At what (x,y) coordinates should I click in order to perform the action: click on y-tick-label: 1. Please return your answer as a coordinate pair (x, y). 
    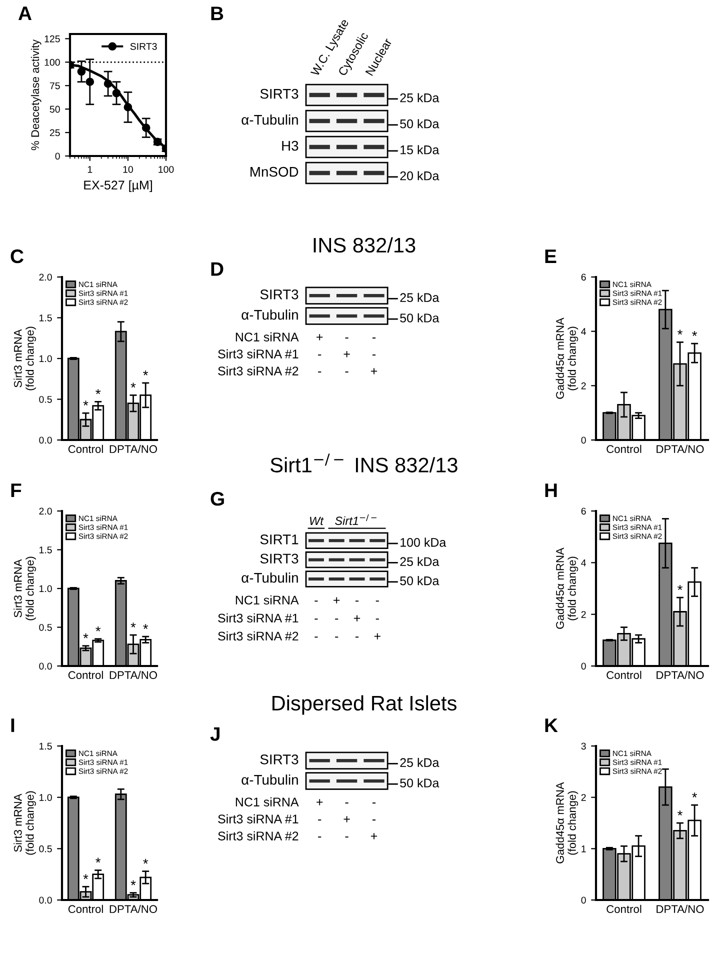
    Looking at the image, I should click on (584, 849).